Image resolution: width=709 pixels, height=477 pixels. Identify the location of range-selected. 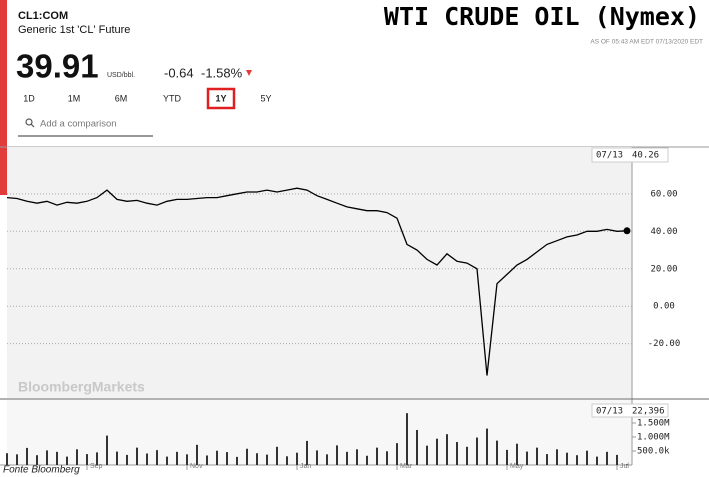
(221, 98).